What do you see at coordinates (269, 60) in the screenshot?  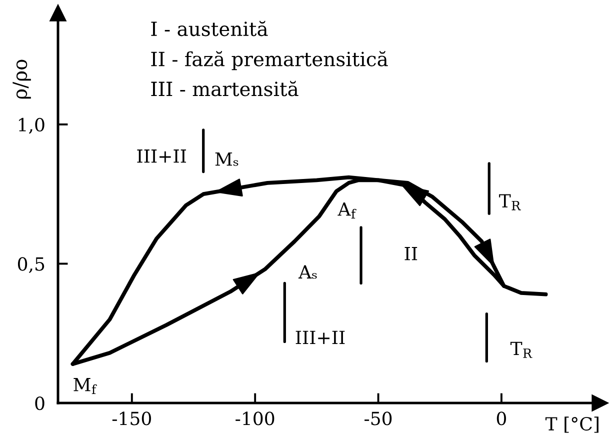 I see `annotation: II - fază premartensitică` at bounding box center [269, 60].